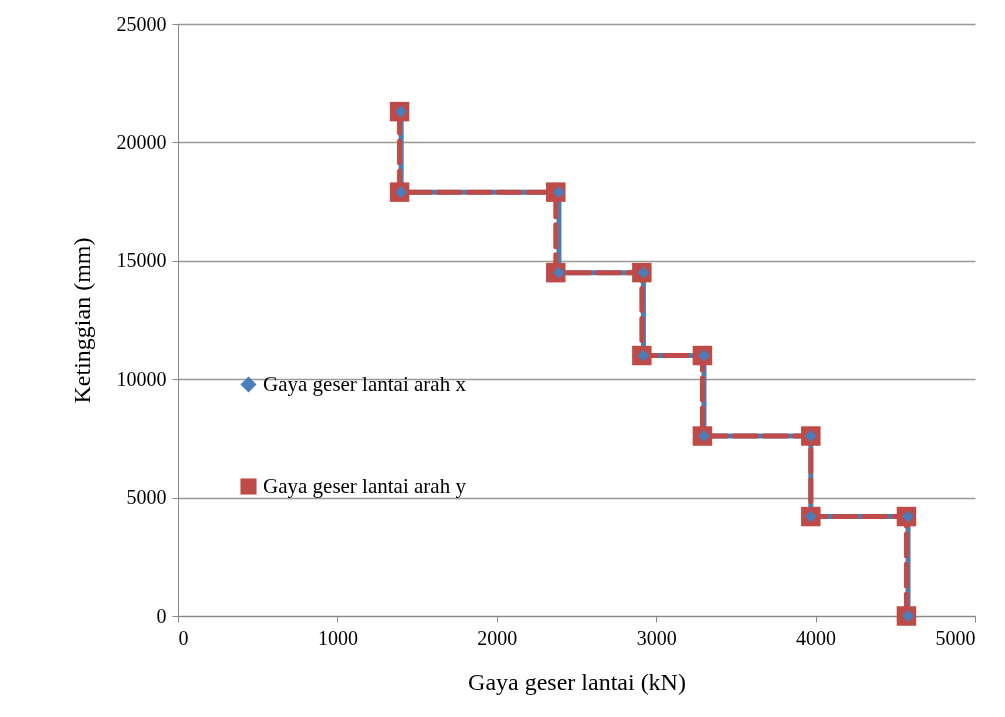  What do you see at coordinates (577, 681) in the screenshot?
I see `x-axis-title: Gaya geser lantai (kN)` at bounding box center [577, 681].